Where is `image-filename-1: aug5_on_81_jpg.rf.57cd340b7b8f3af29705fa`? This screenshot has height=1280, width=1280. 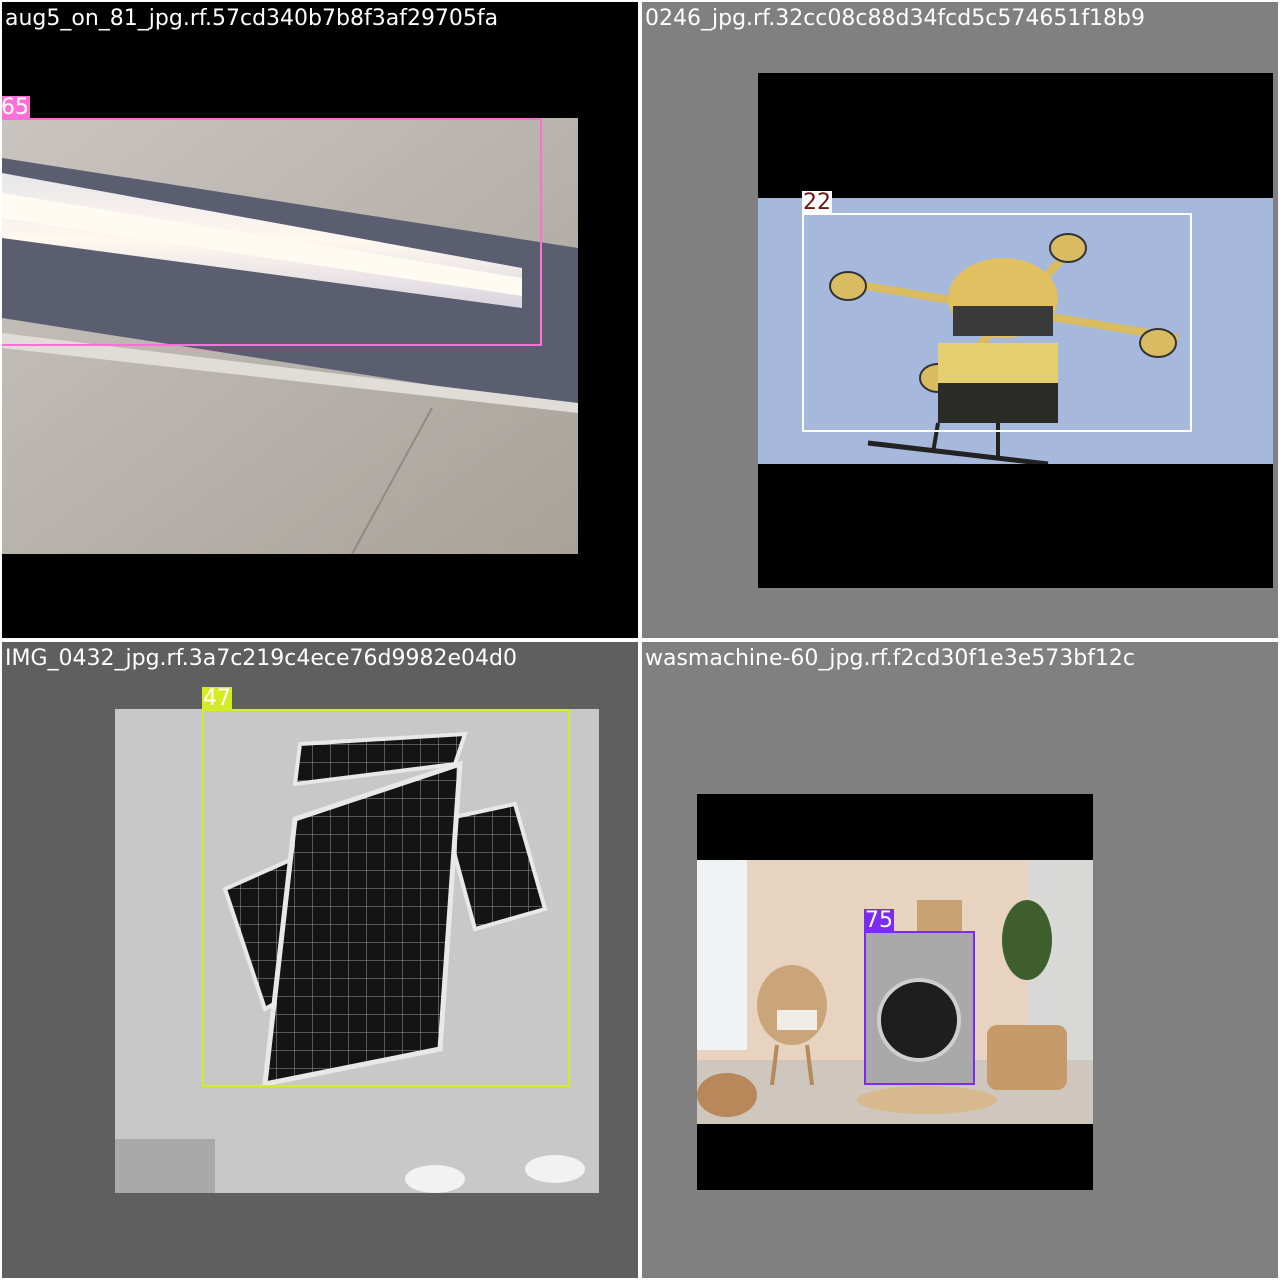 image-filename-1: aug5_on_81_jpg.rf.57cd340b7b8f3af29705fa is located at coordinates (252, 18).